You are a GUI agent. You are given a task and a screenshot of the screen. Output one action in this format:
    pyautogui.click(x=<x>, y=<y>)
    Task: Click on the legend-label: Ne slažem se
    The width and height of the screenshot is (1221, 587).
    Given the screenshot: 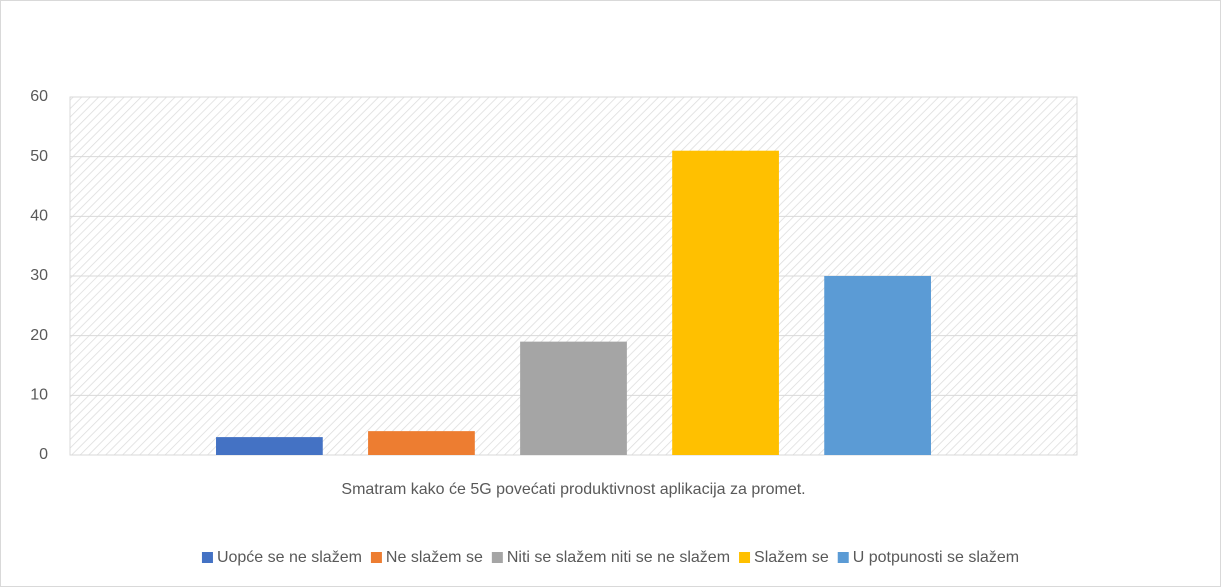 What is the action you would take?
    pyautogui.click(x=434, y=557)
    